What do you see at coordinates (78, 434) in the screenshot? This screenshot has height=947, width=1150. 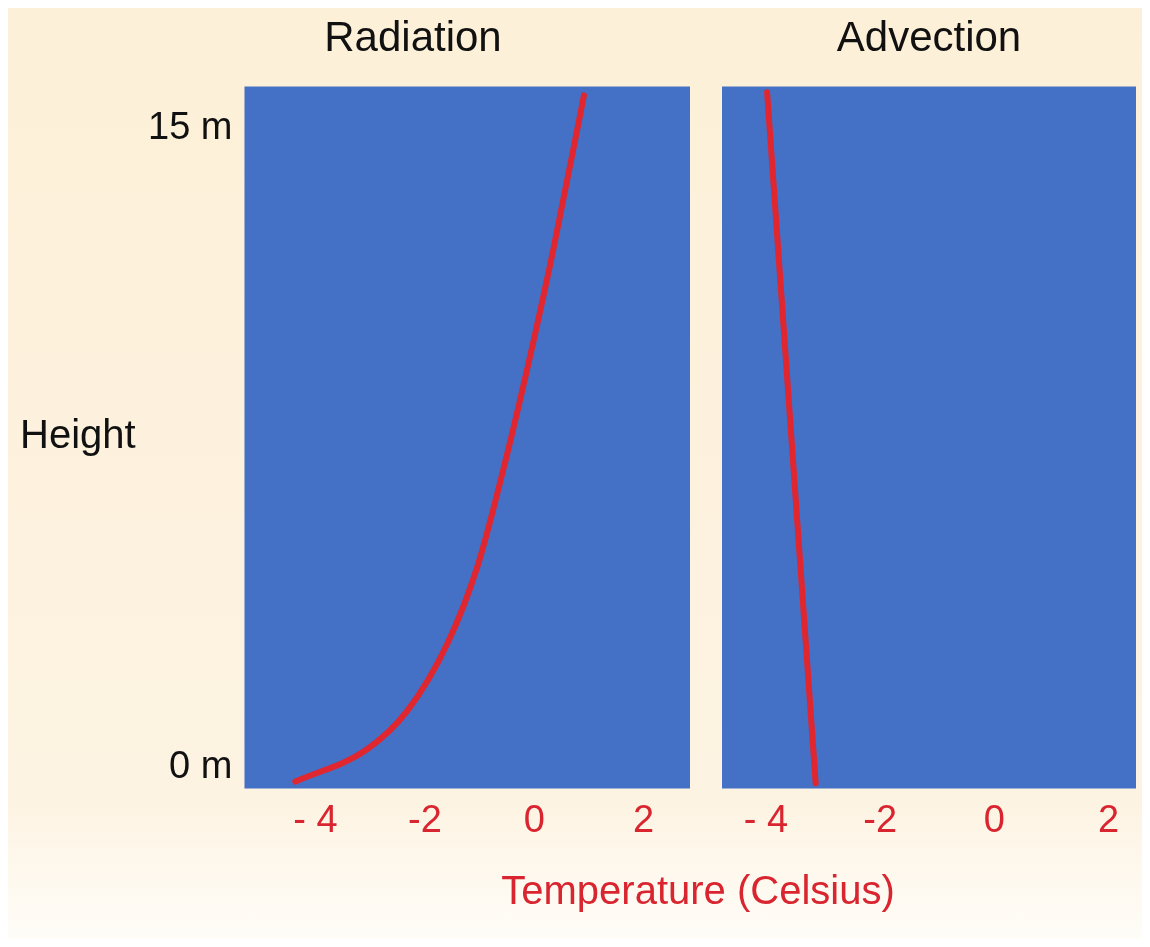 I see `y-axis-title: Height` at bounding box center [78, 434].